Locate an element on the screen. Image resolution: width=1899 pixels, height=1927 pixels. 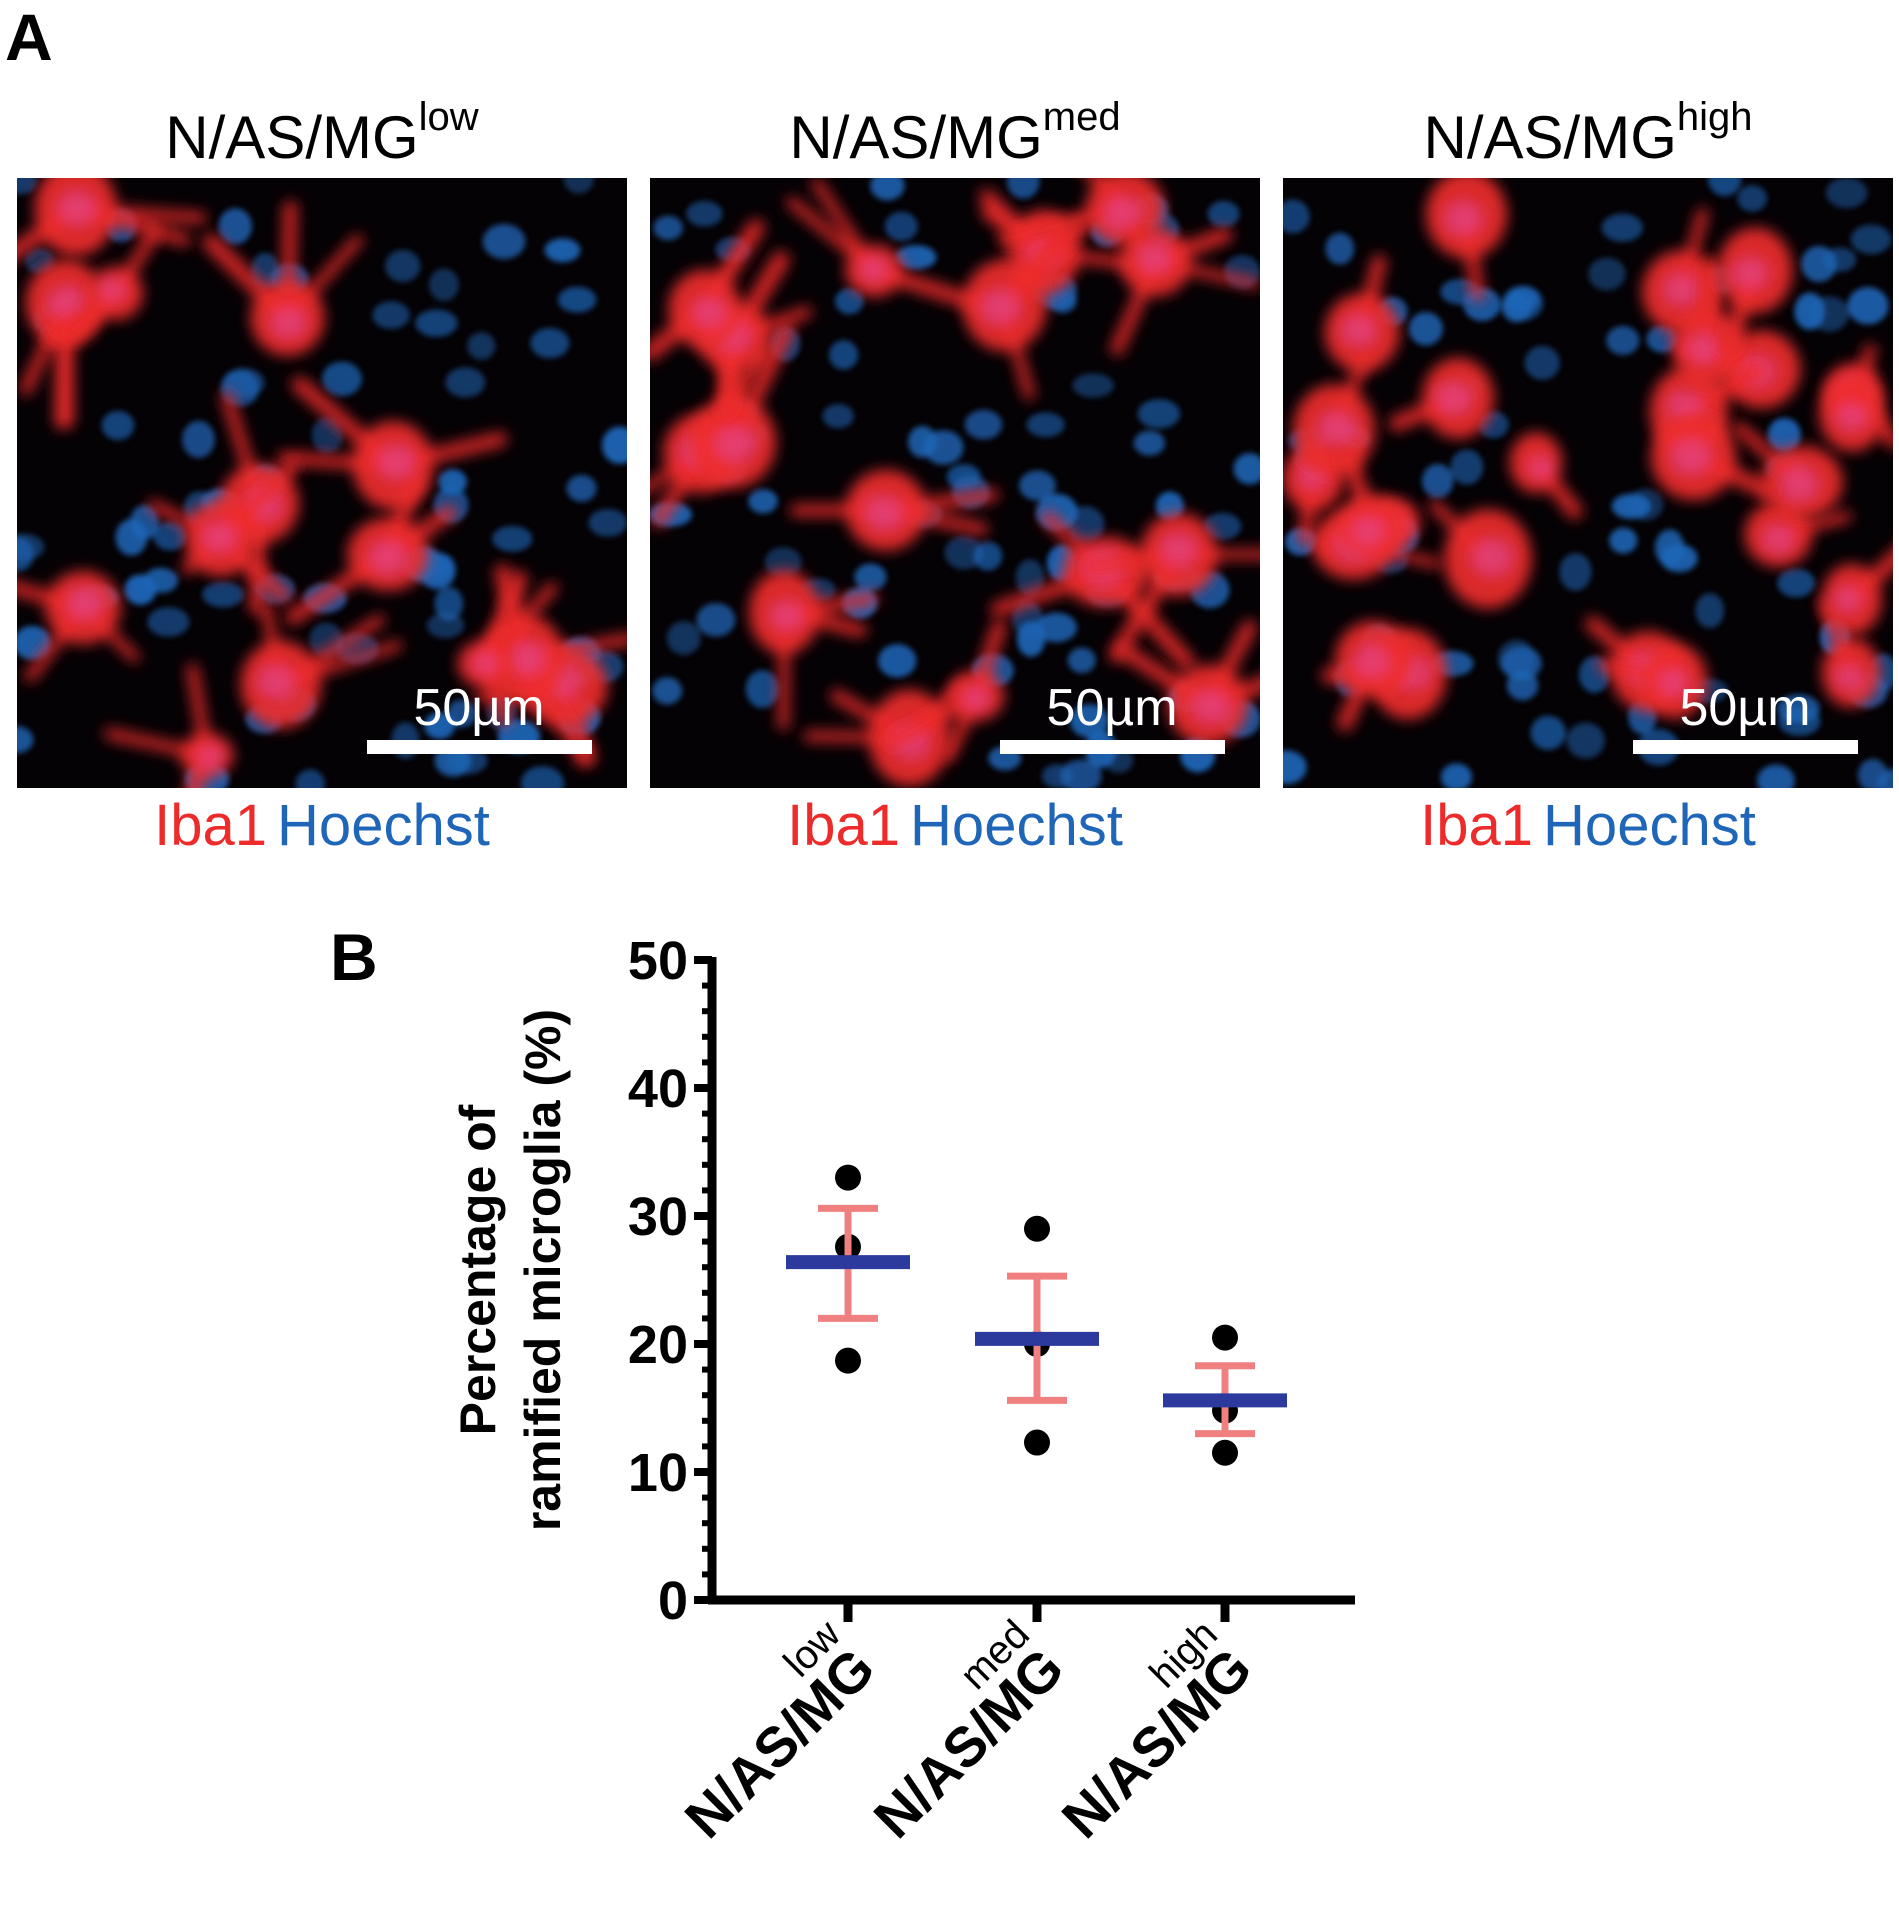
title-superscript: med is located at coordinates (1082, 117).